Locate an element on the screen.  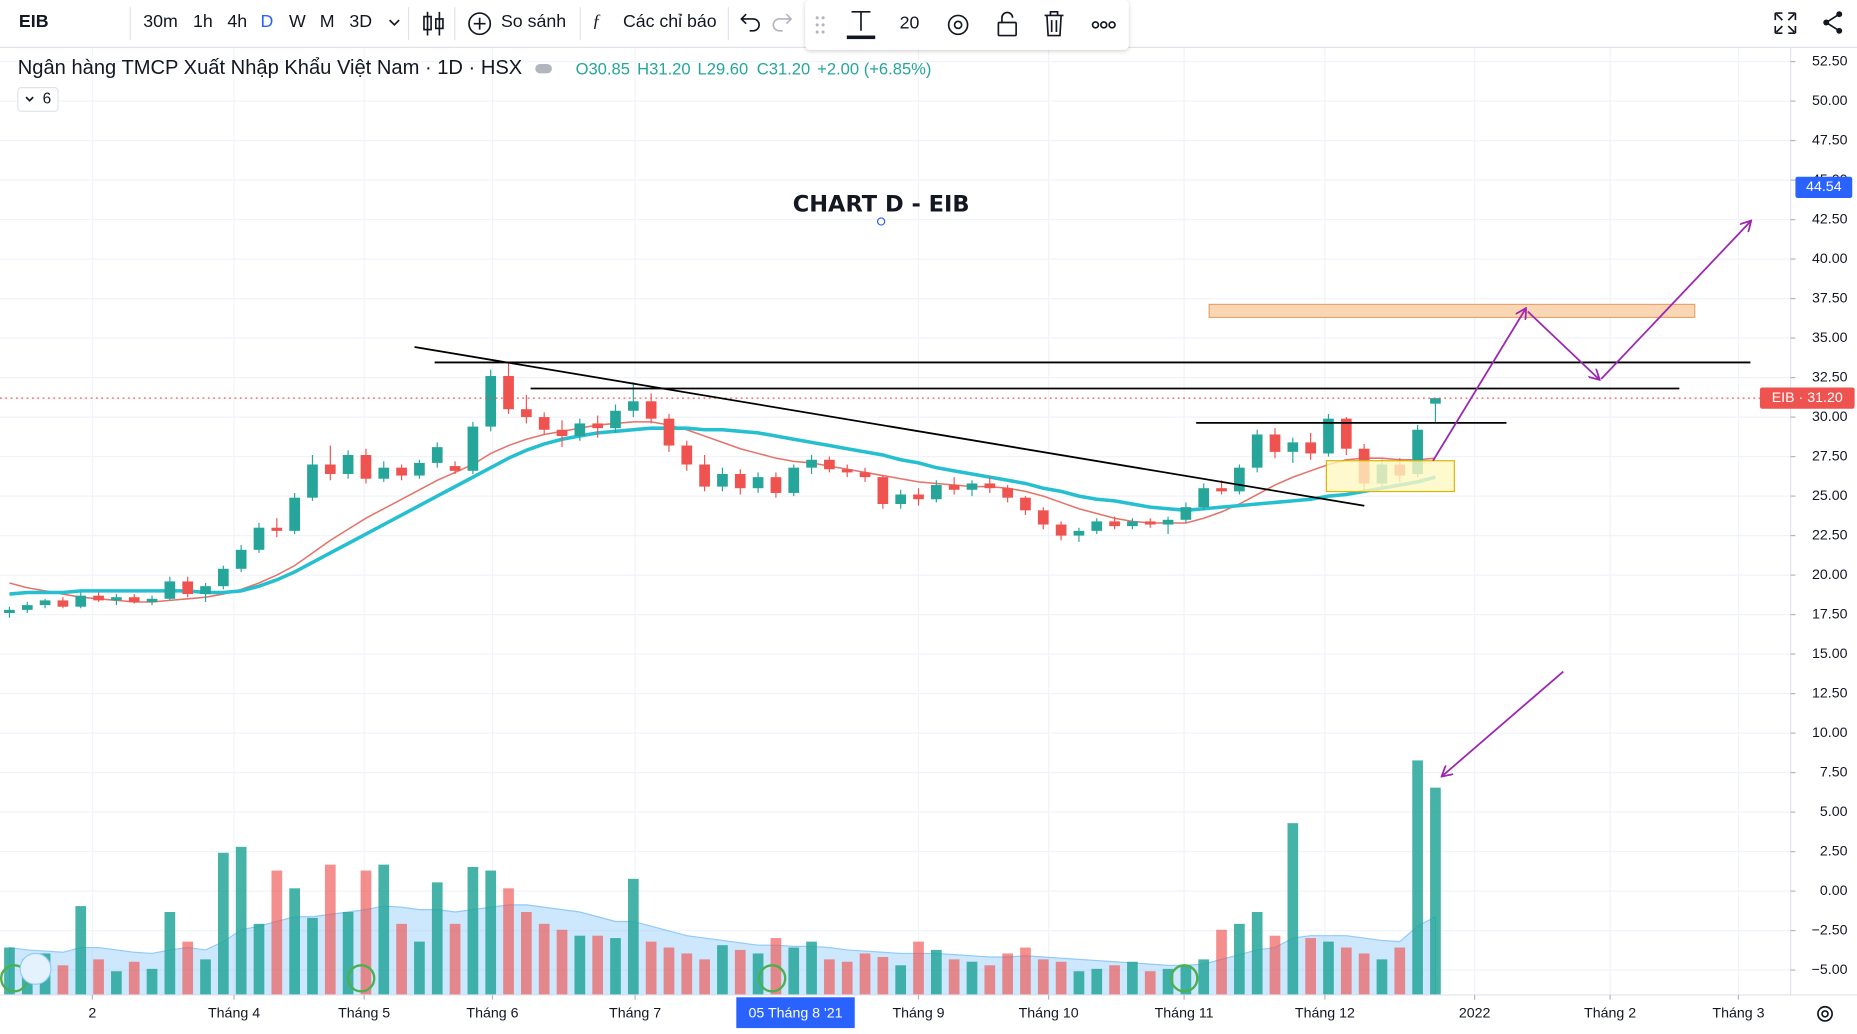
more-button is located at coordinates (1103, 25).